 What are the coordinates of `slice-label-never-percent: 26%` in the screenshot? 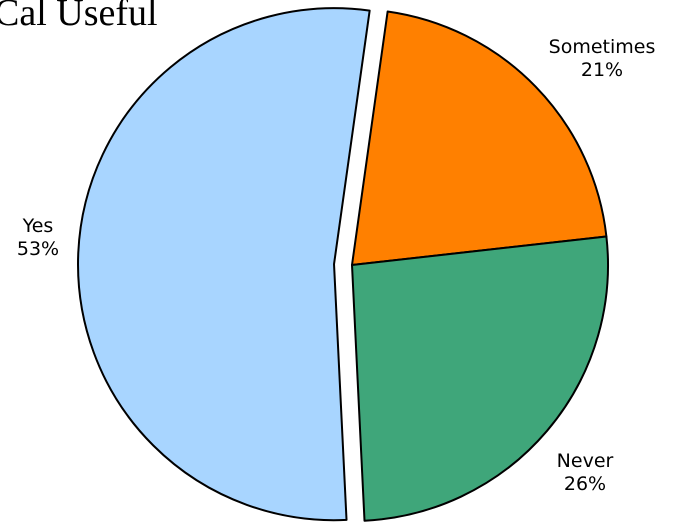 It's located at (585, 484).